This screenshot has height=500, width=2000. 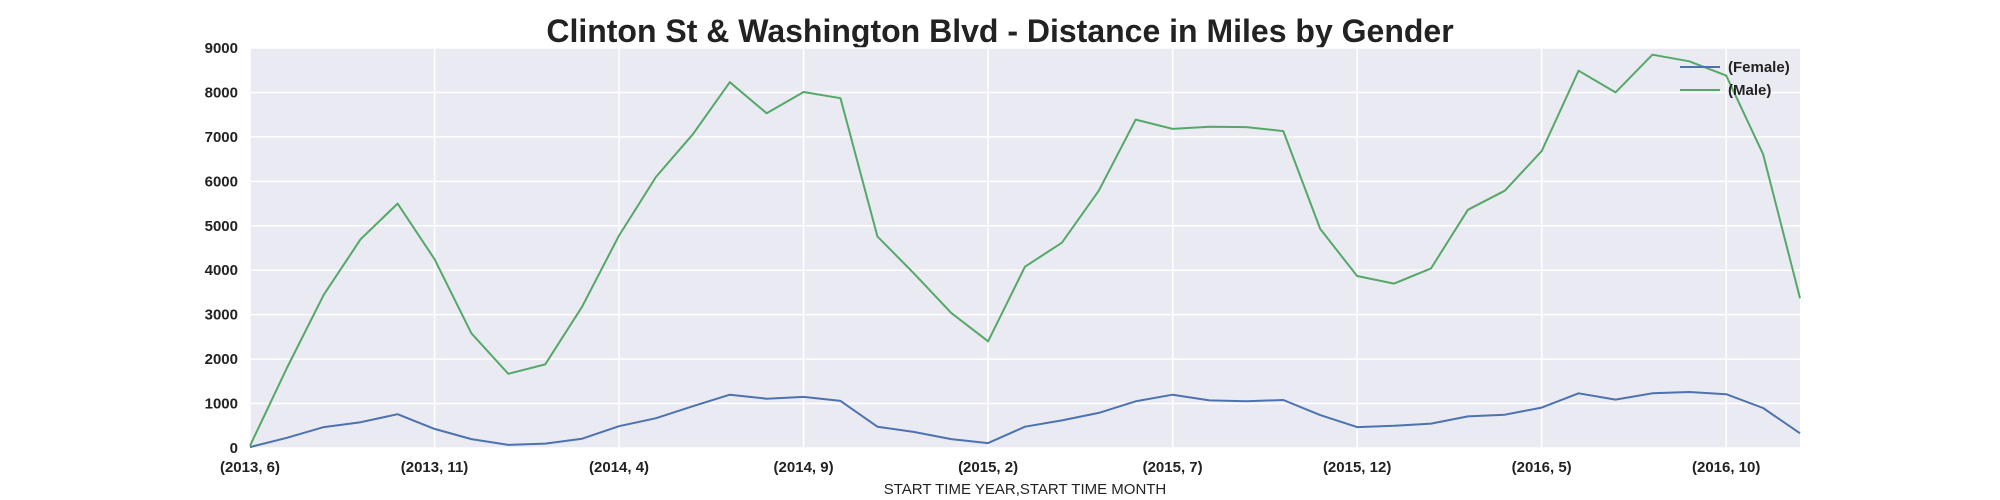 I want to click on legend: (Female) (Male), so click(x=1735, y=79).